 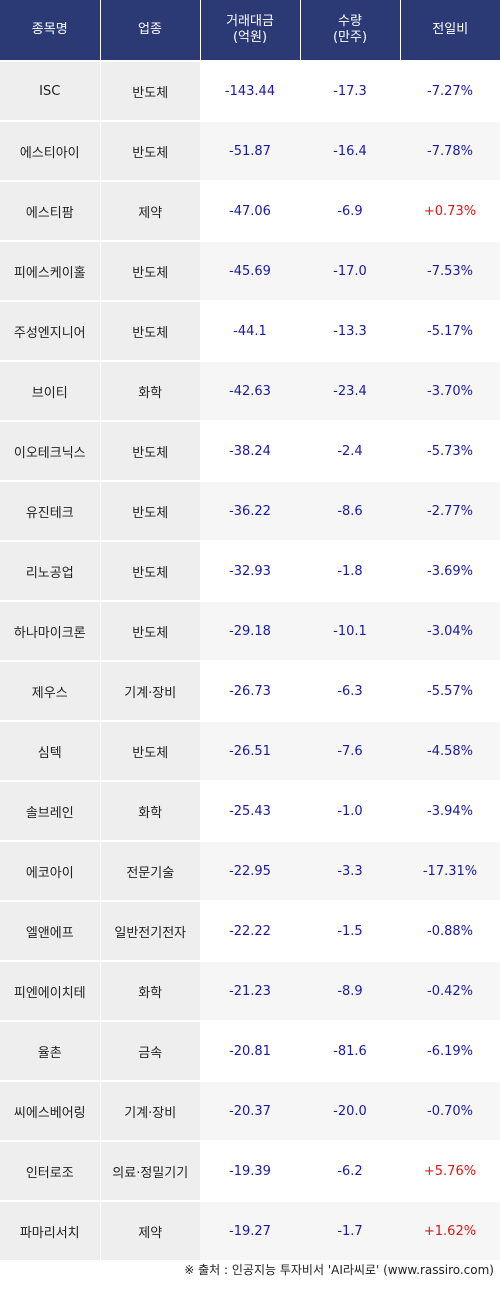 What do you see at coordinates (450, 1170) in the screenshot?
I see `price-change: +5.76%` at bounding box center [450, 1170].